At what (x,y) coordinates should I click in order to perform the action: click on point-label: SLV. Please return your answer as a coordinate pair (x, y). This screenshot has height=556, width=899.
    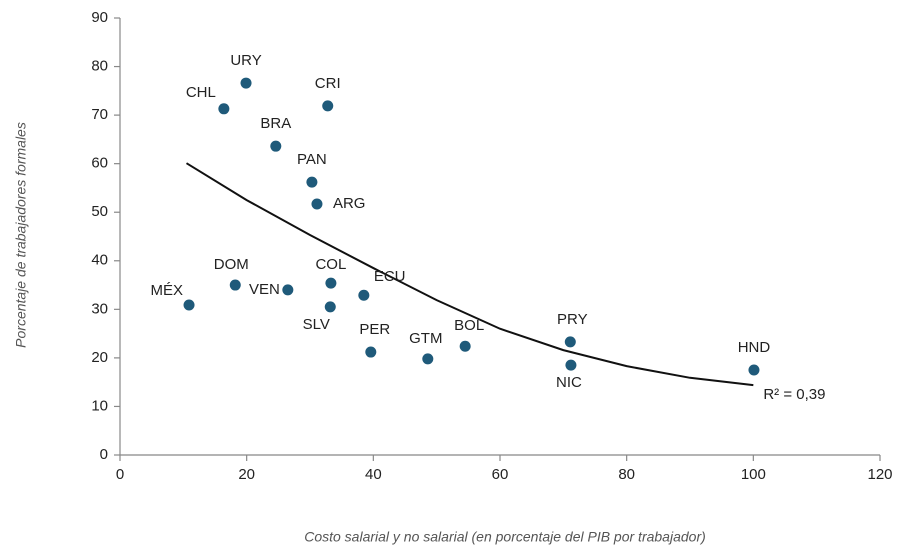
    Looking at the image, I should click on (316, 324).